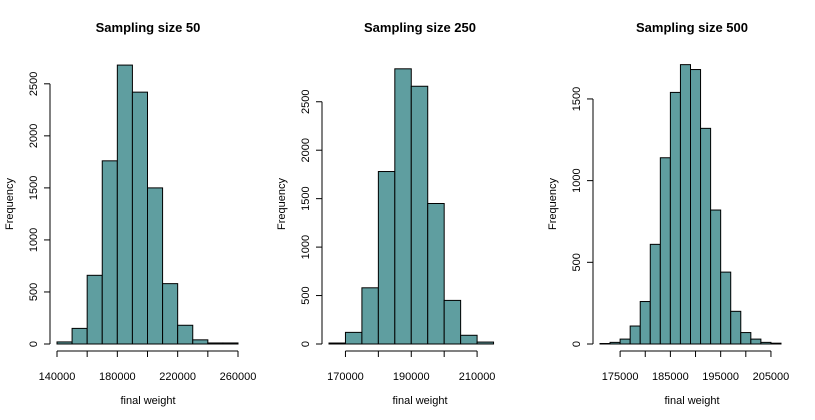  Describe the element at coordinates (57, 377) in the screenshot. I see `x-tick-label: 140000` at that location.